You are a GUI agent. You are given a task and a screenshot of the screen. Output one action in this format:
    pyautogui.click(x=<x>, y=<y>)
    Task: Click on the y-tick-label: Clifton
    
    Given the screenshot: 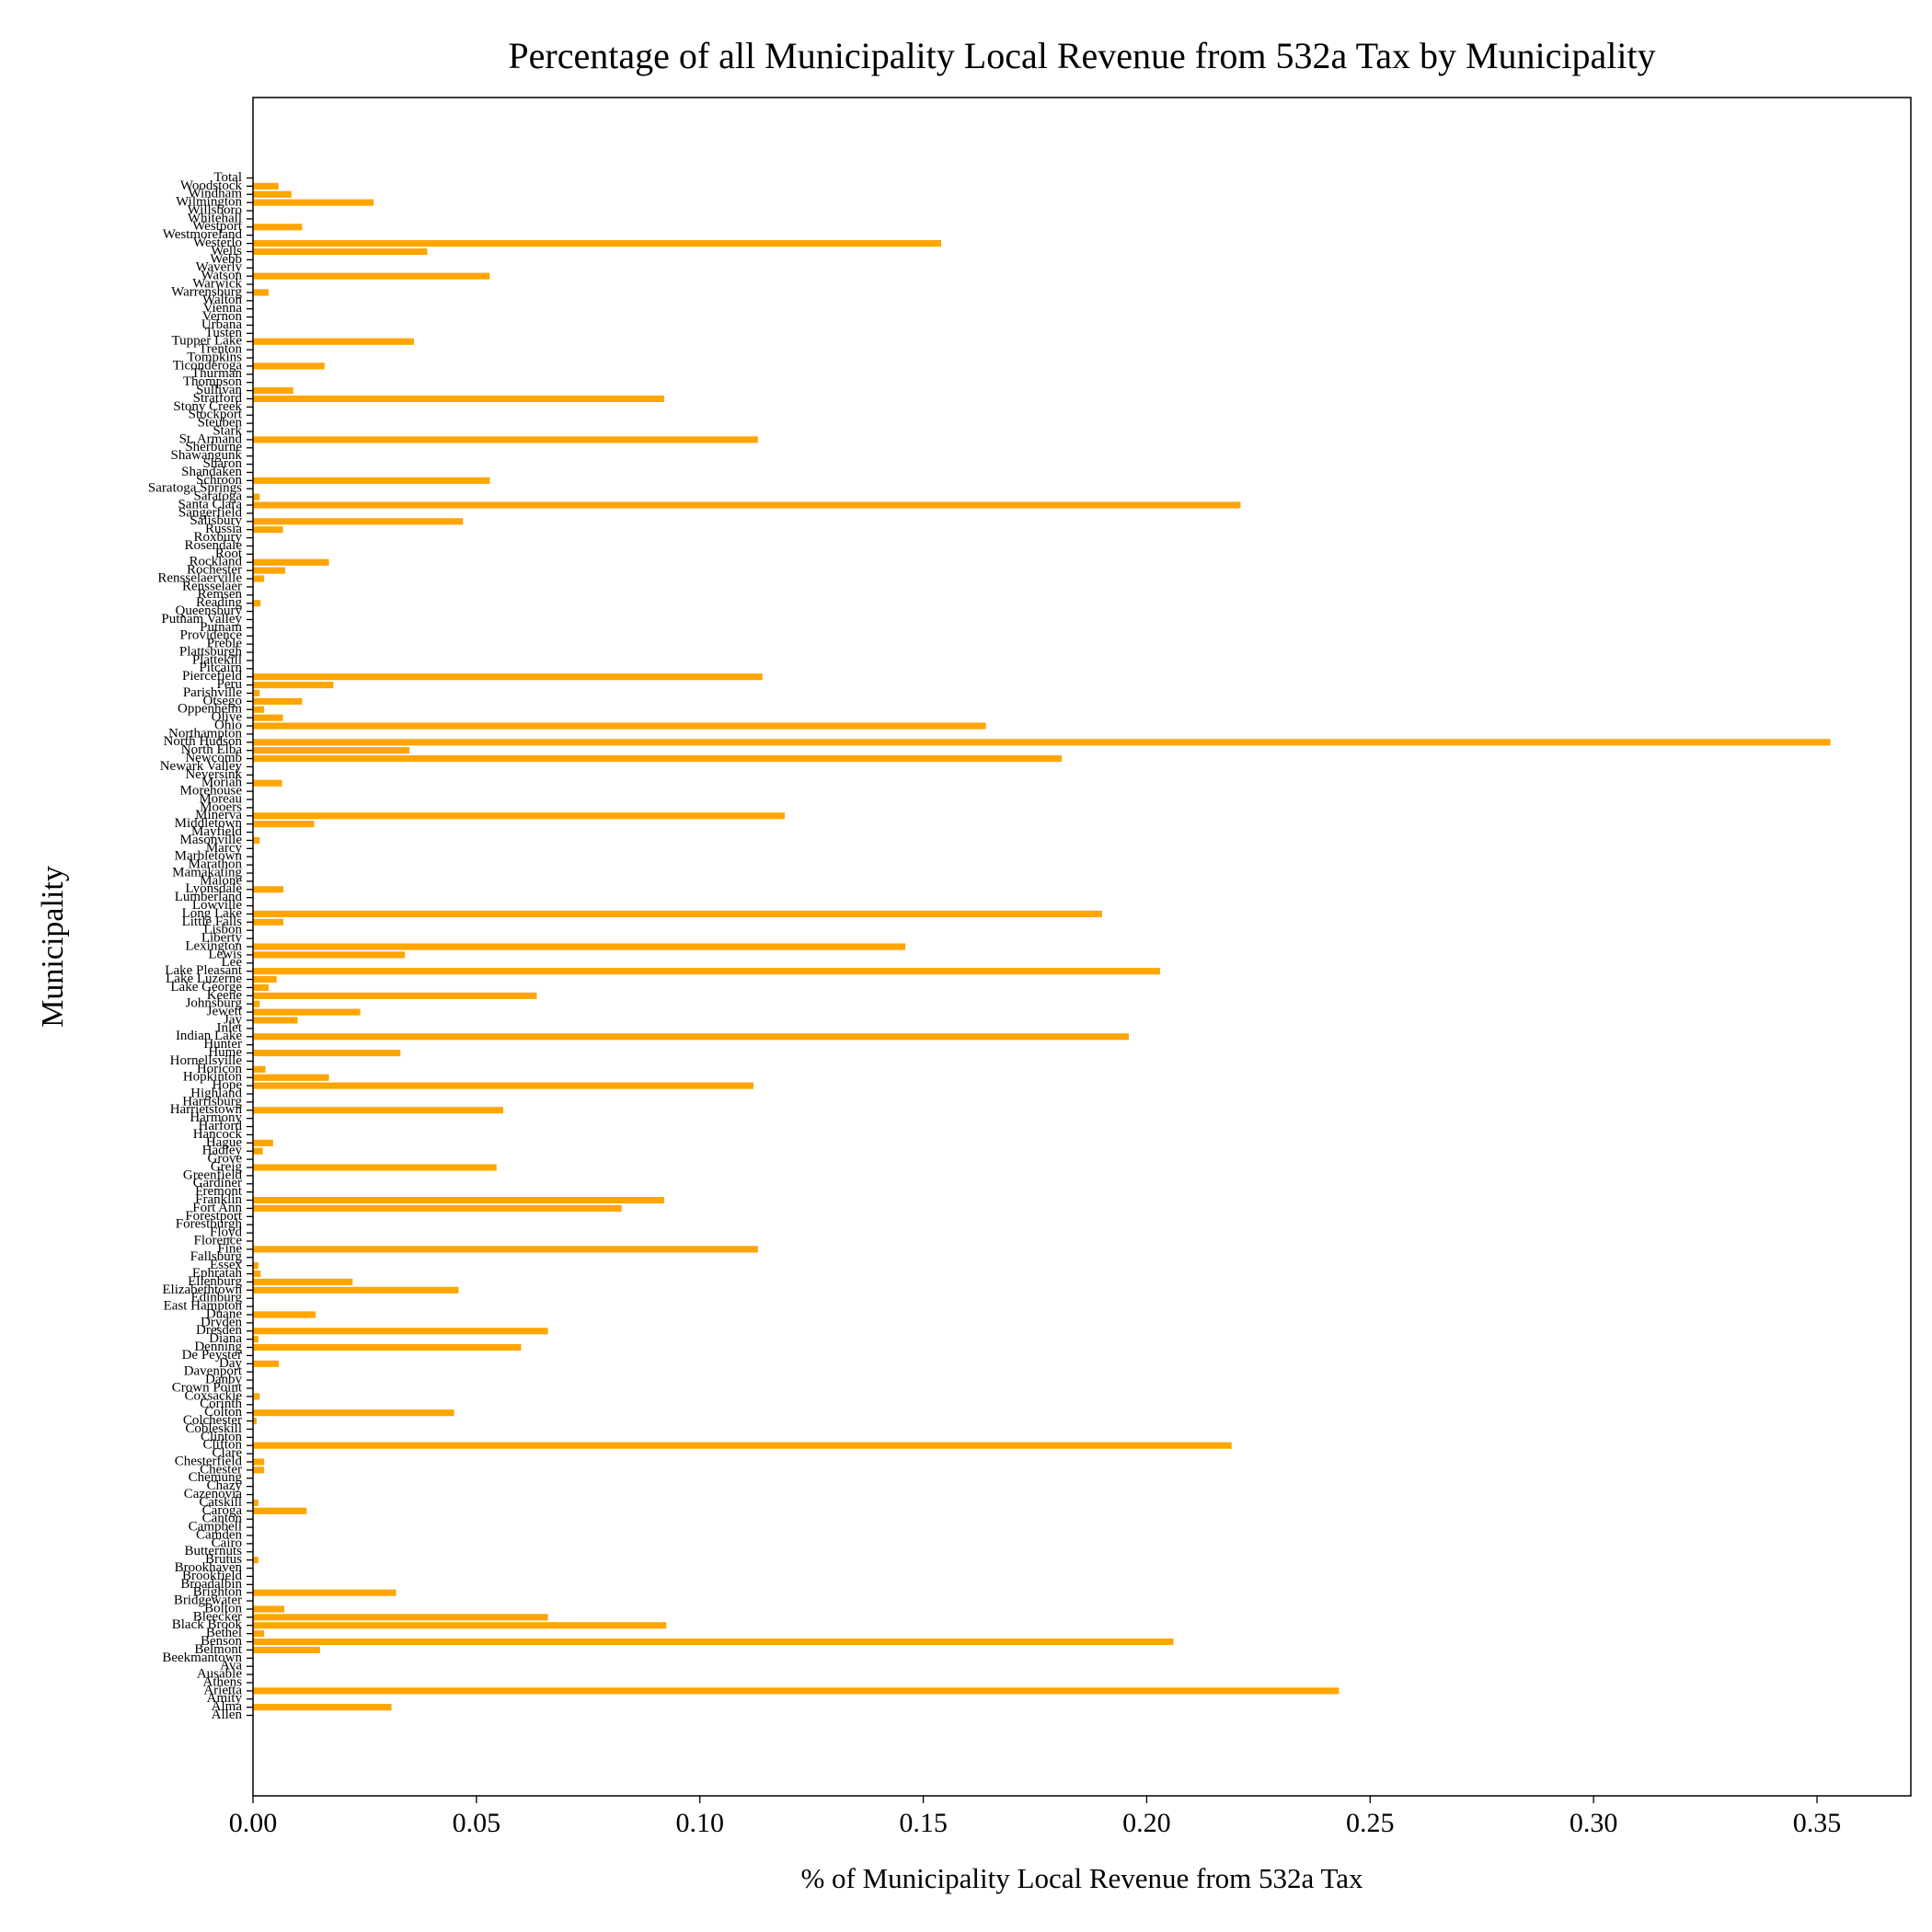 What is the action you would take?
    pyautogui.click(x=222, y=1445)
    